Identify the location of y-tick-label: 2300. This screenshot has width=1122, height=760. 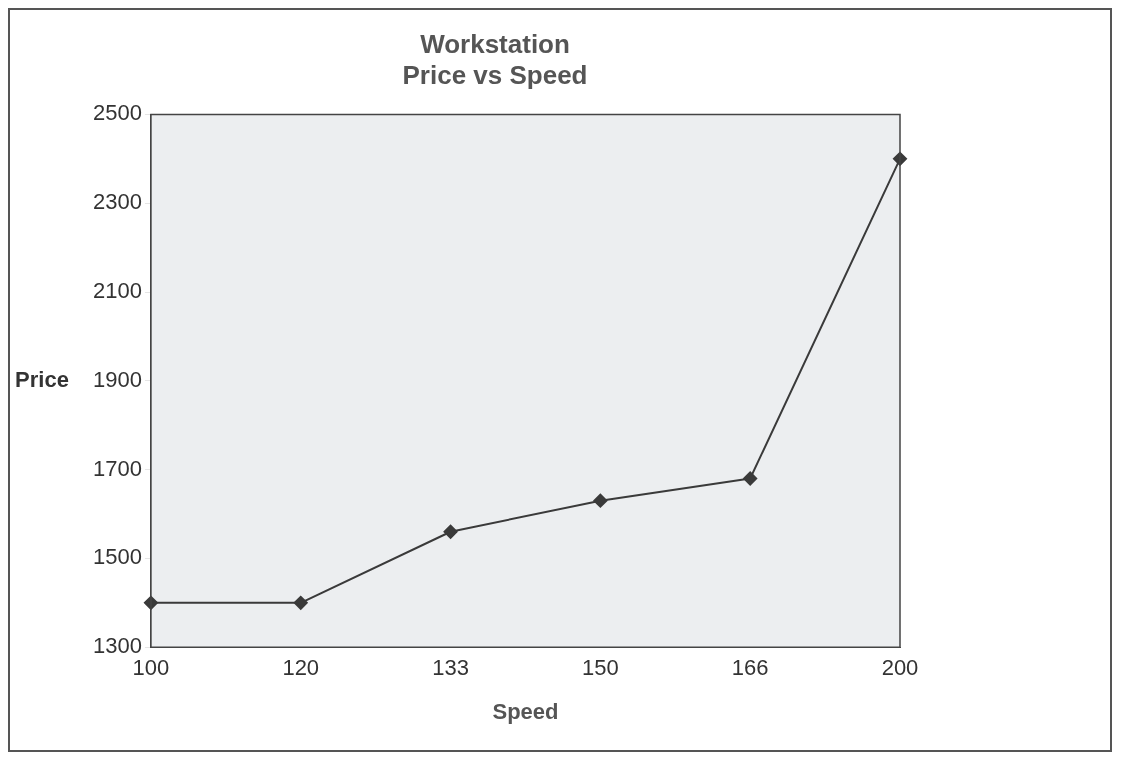
(117, 202).